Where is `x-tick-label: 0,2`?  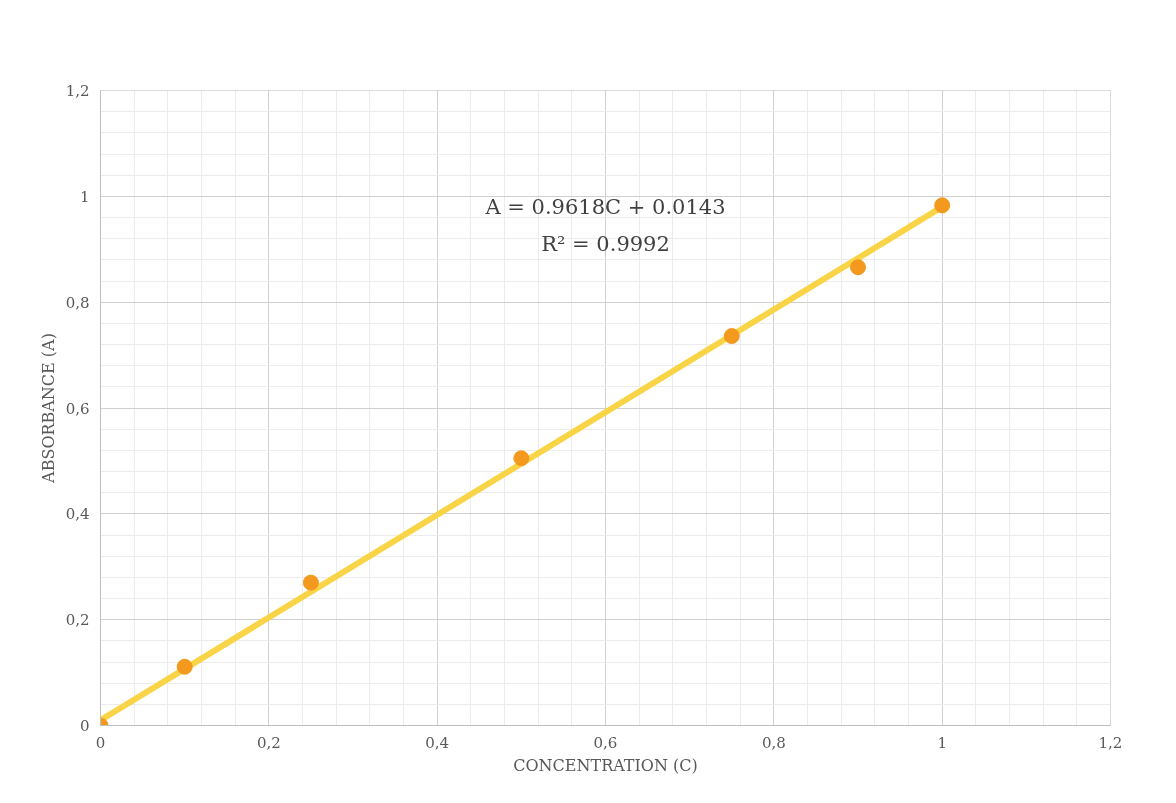 x-tick-label: 0,2 is located at coordinates (268, 742).